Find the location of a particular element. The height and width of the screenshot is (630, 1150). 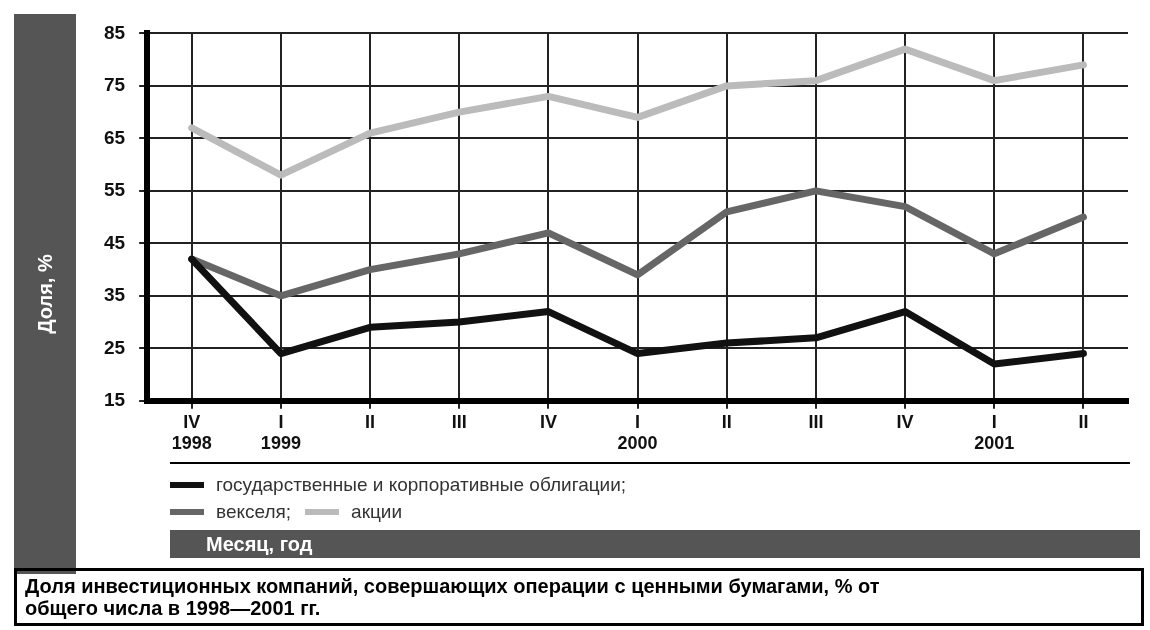

legend-label: векселя; is located at coordinates (253, 512).